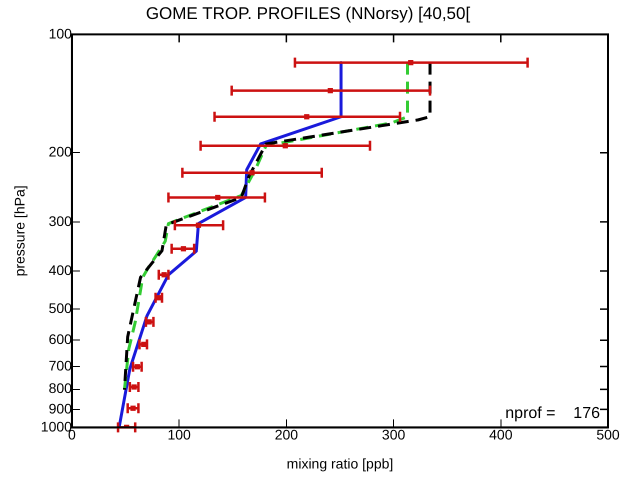 This screenshot has height=481, width=630. What do you see at coordinates (60, 365) in the screenshot?
I see `y-tick-label: 700` at bounding box center [60, 365].